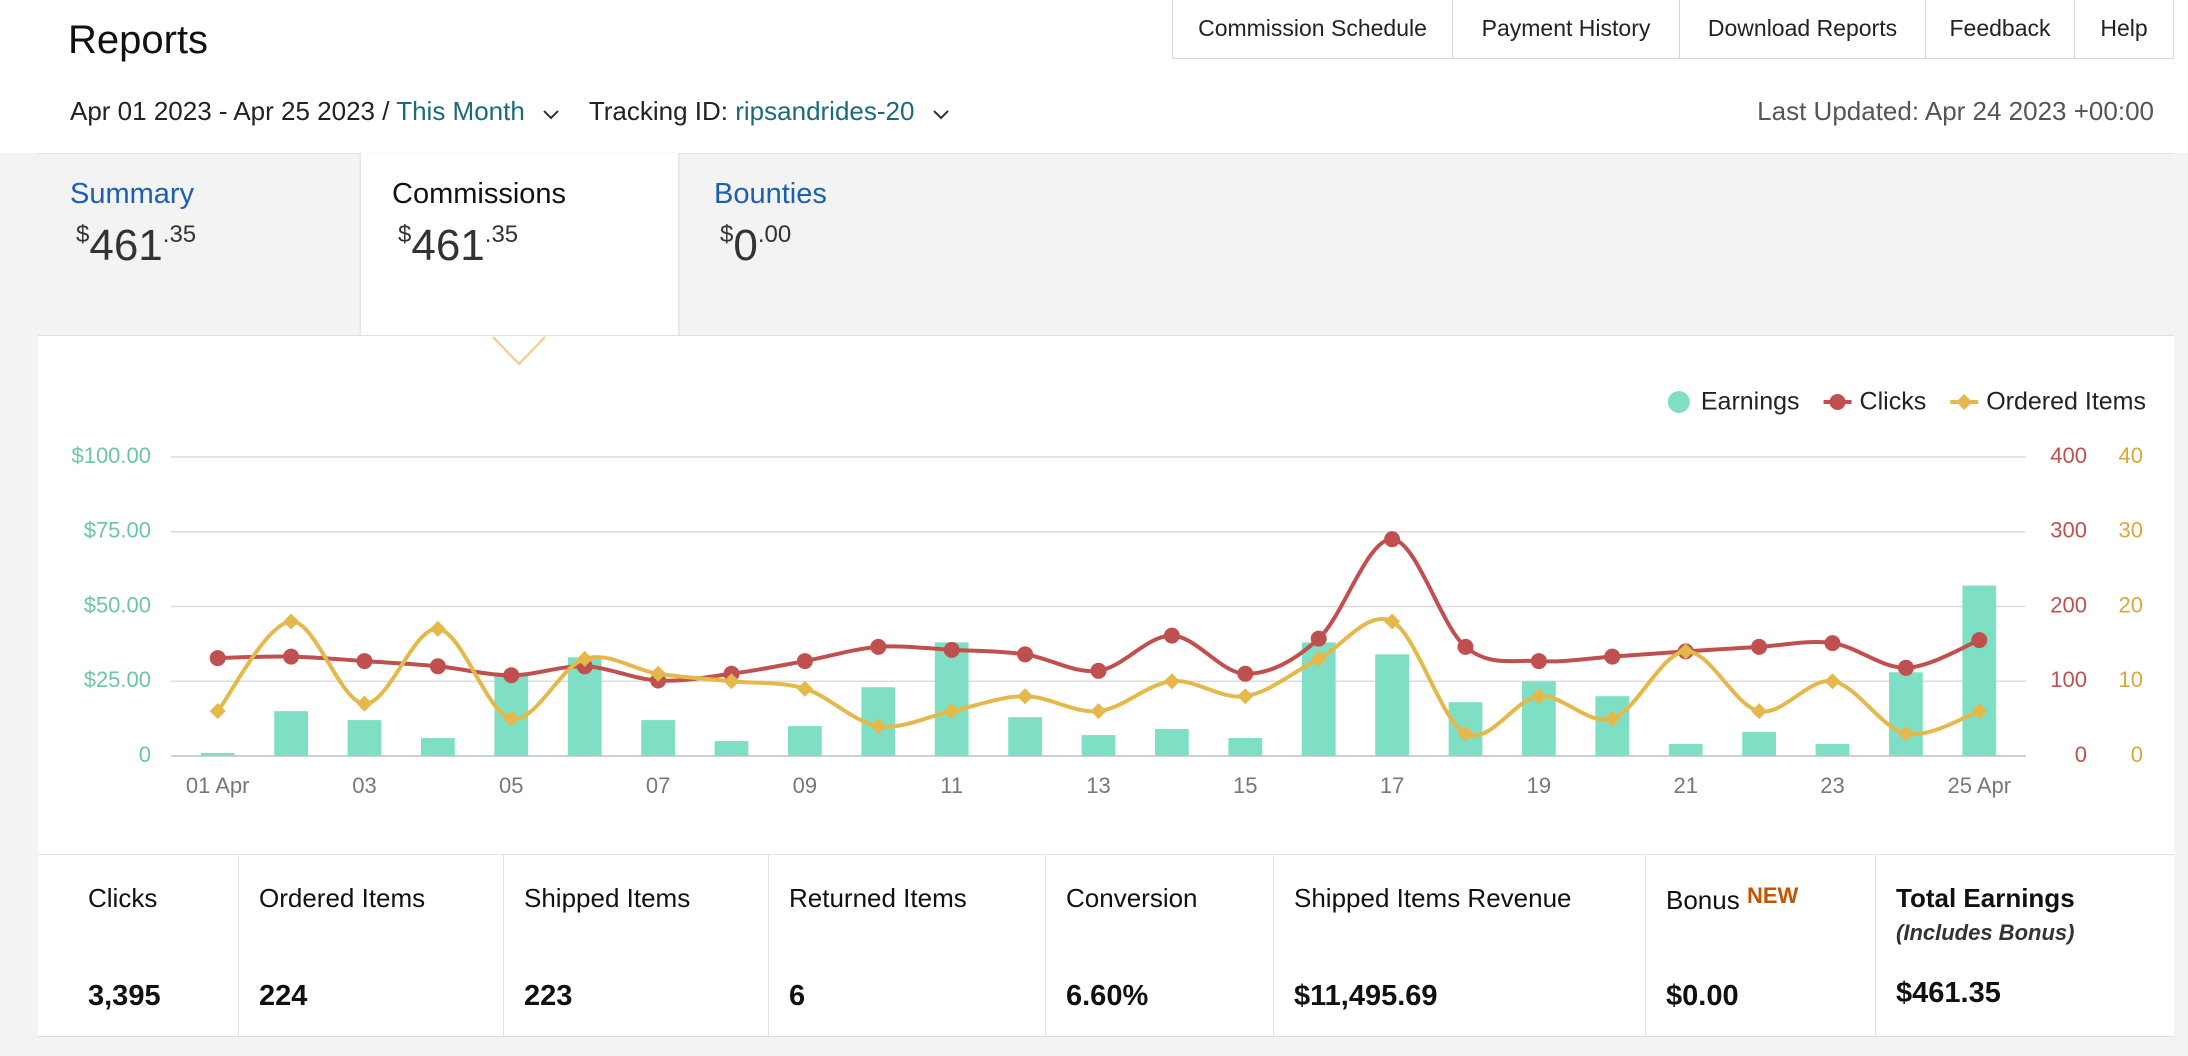 The image size is (2188, 1056). Describe the element at coordinates (1099, 610) in the screenshot. I see `line` at that location.